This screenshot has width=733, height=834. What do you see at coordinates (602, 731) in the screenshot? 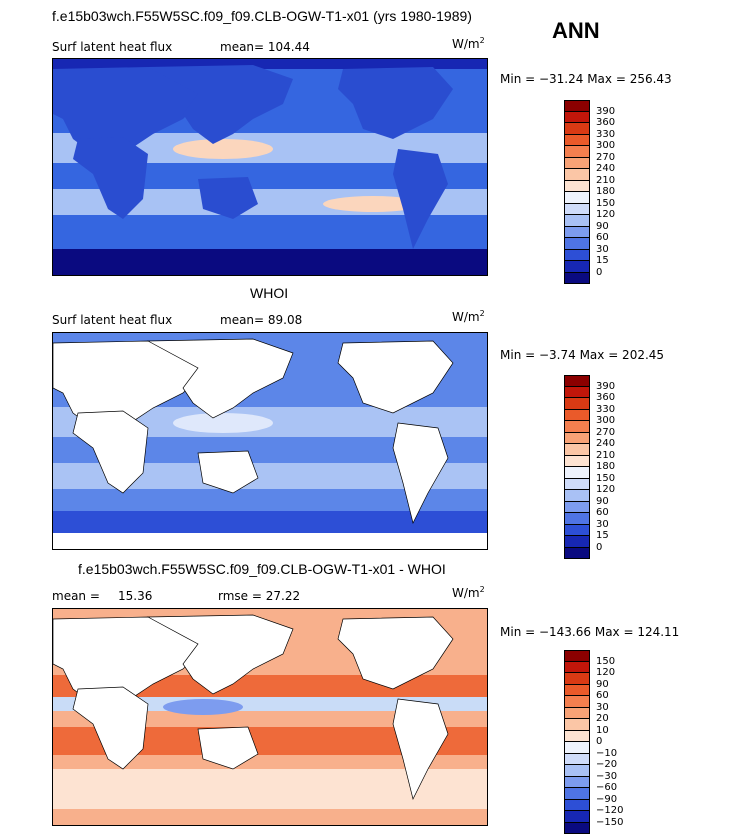
I see `colorbar-tick-label: 10` at bounding box center [602, 731].